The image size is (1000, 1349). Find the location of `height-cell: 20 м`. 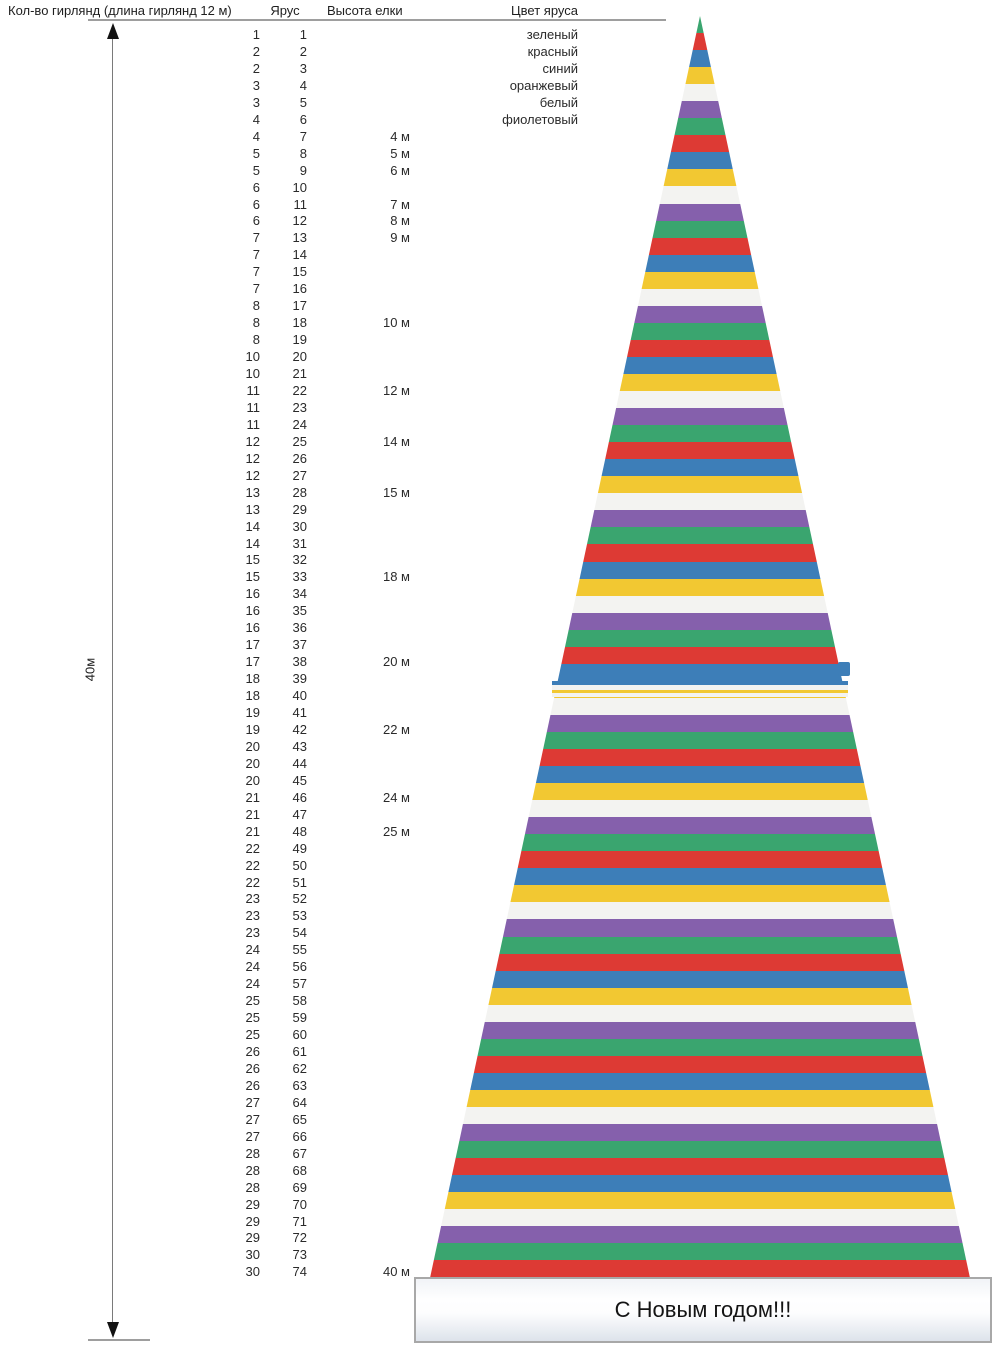

height-cell: 20 м is located at coordinates (396, 662).